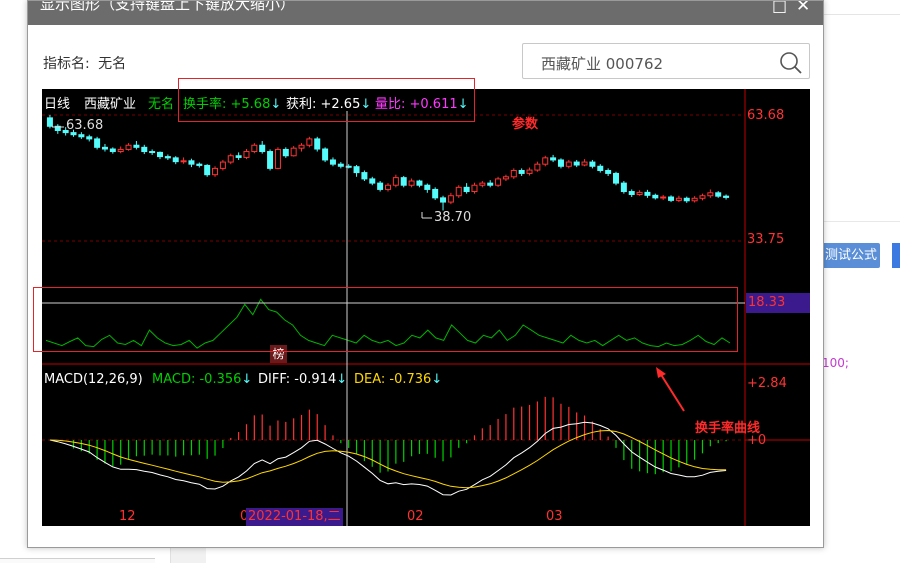 This screenshot has height=563, width=900. Describe the element at coordinates (766, 115) in the screenshot. I see `price-axis-high: 63.68` at that location.